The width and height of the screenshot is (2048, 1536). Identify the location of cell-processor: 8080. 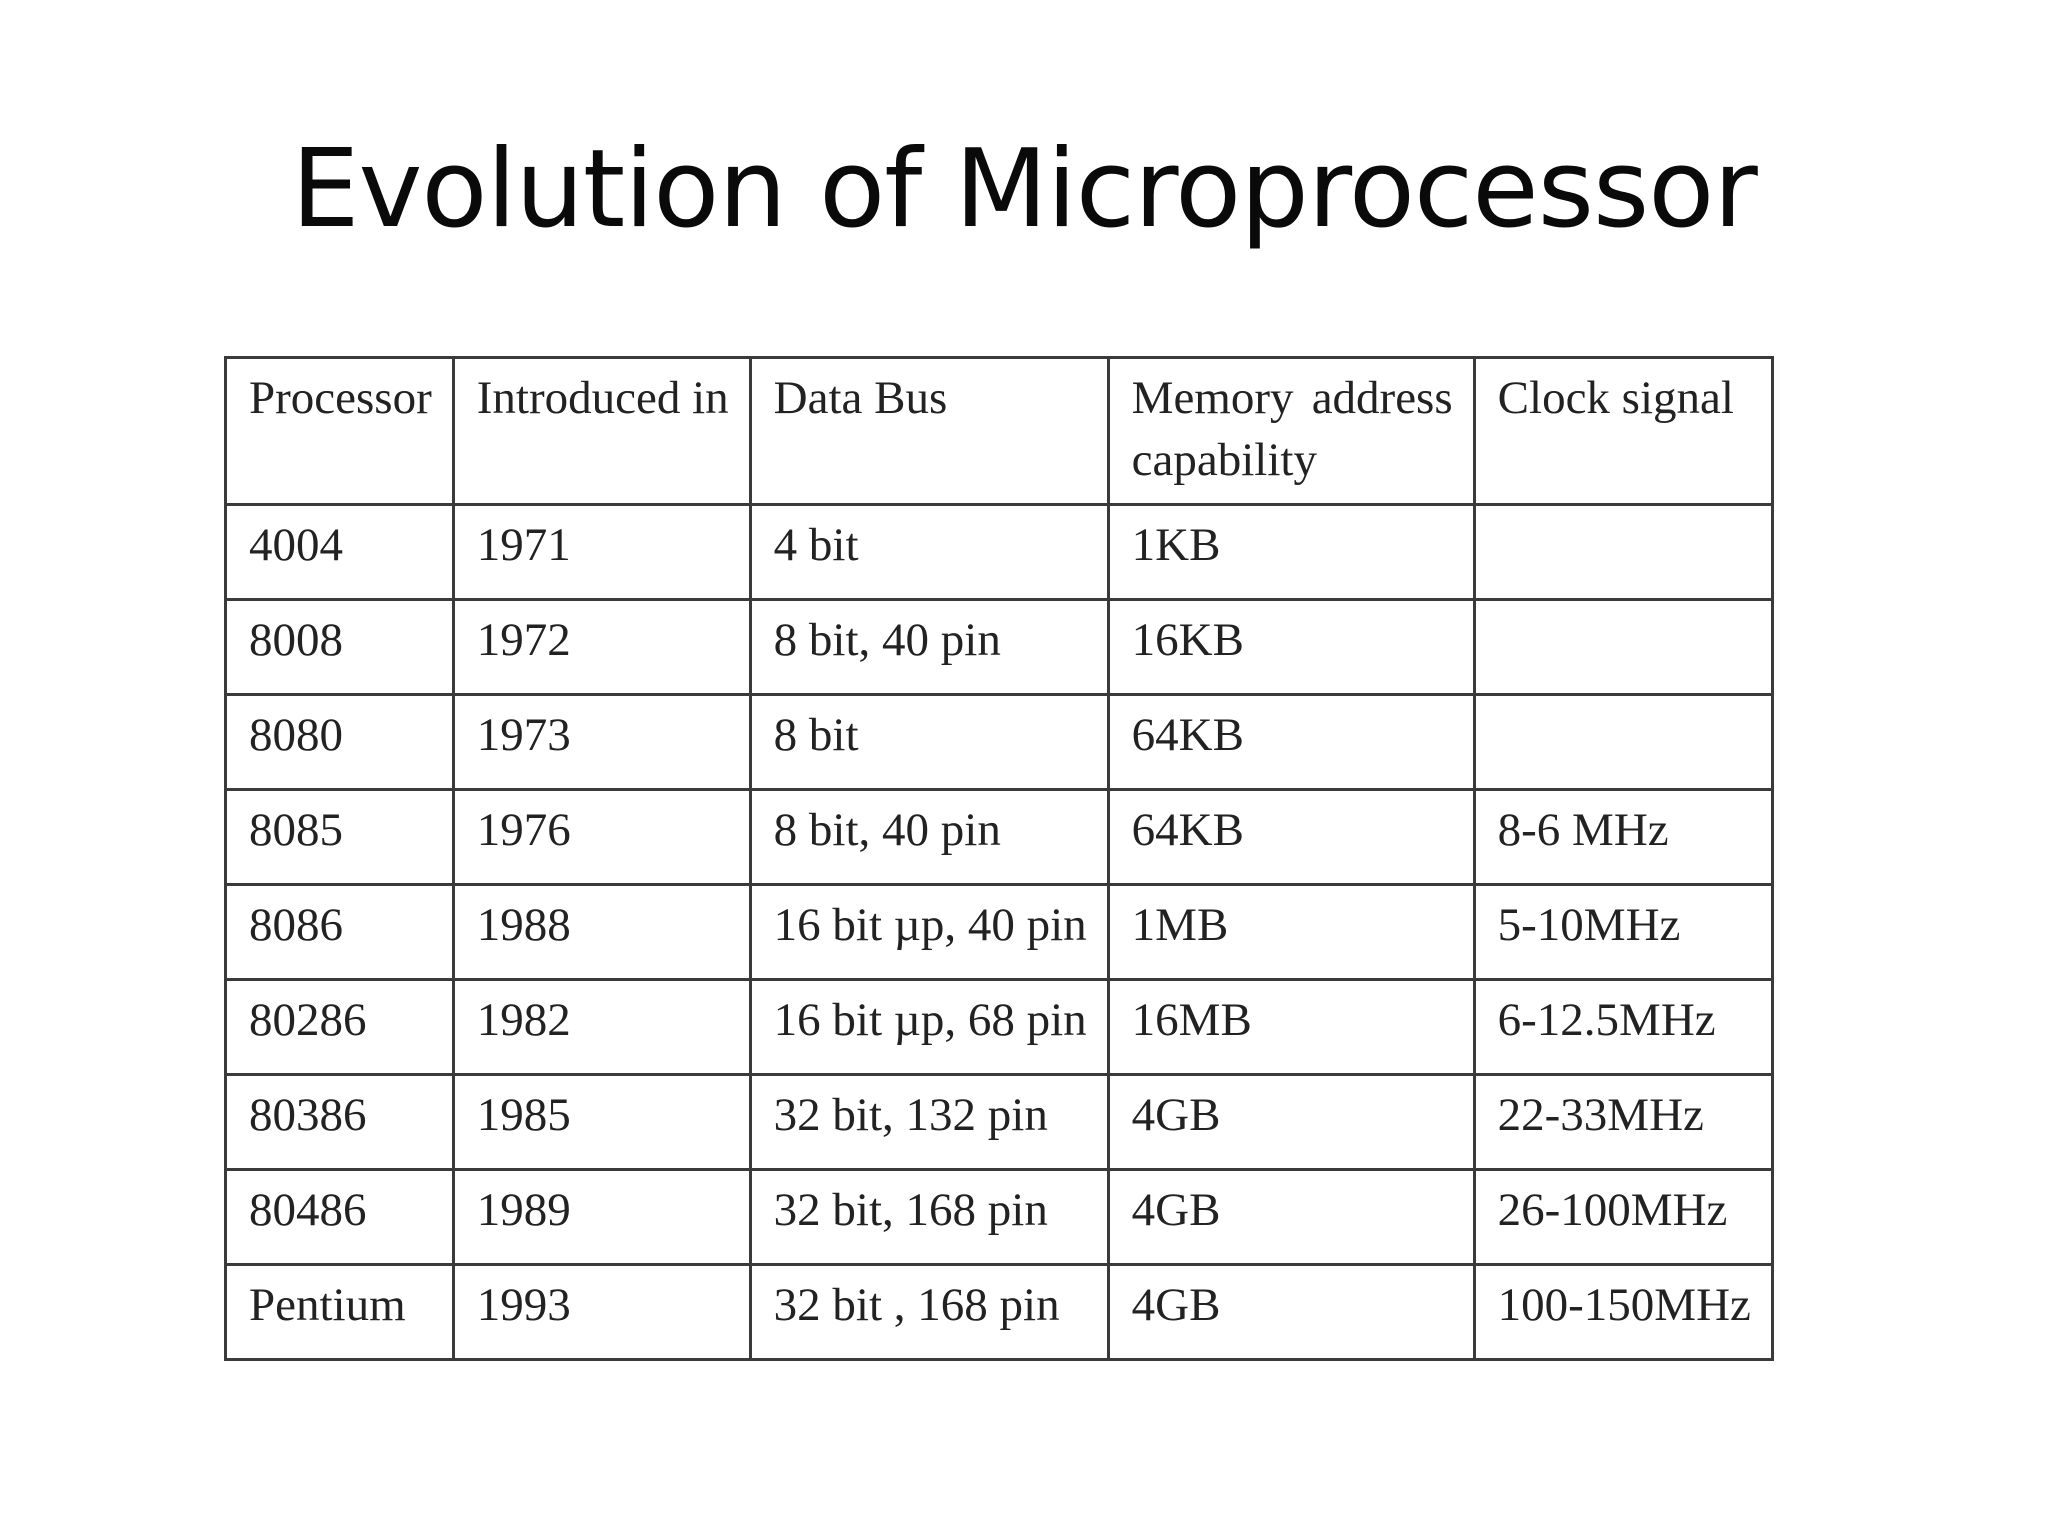
(339, 742).